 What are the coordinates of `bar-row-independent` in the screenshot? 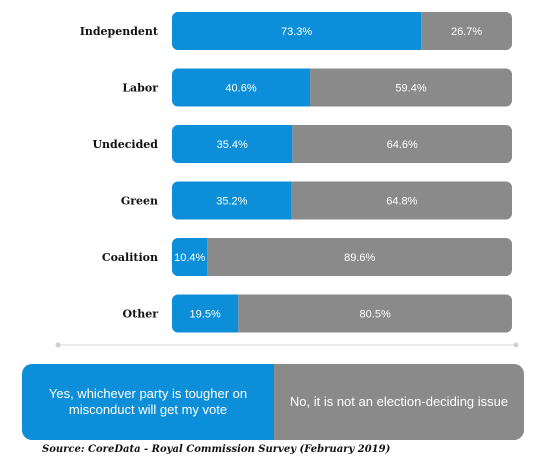 It's located at (342, 31).